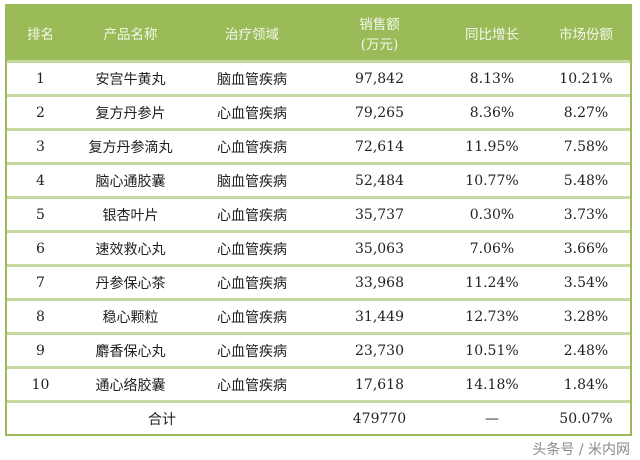  Describe the element at coordinates (40, 35) in the screenshot. I see `header-rank: 排名` at that location.